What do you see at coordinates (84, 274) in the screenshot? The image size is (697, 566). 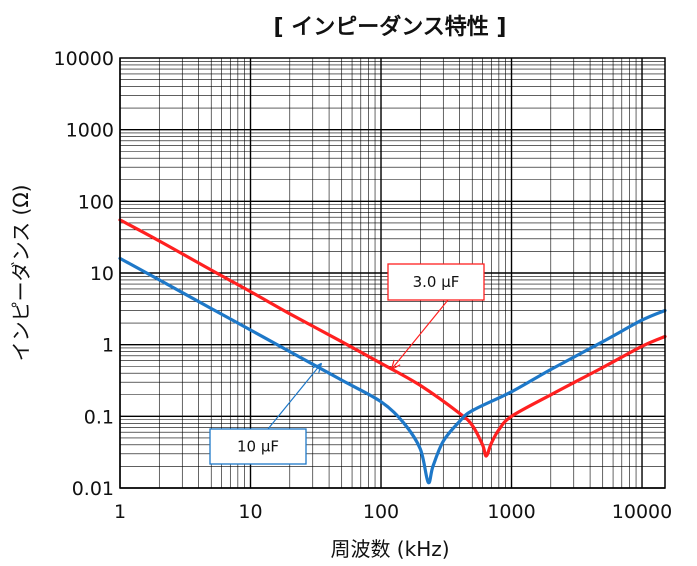 I see `y-tick-labels: 0.01 0.1 1 10 100 1000 10000` at bounding box center [84, 274].